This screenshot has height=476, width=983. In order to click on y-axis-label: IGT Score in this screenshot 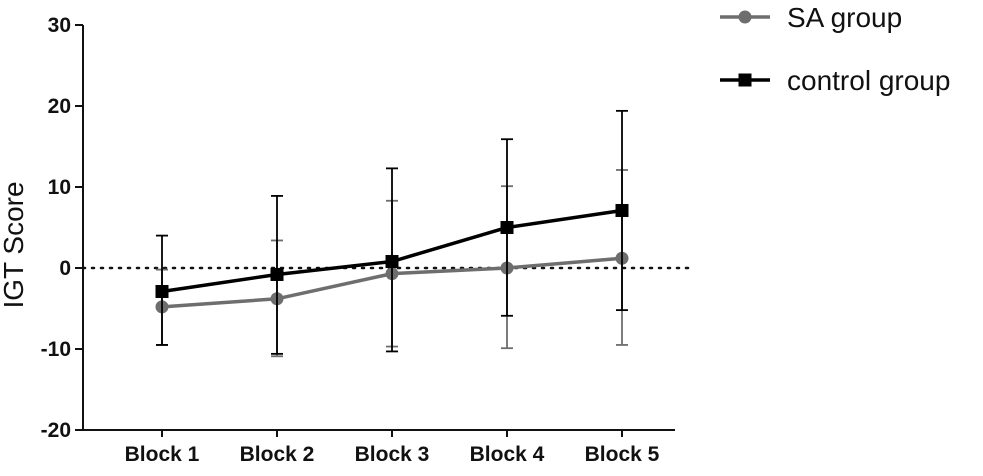, I will do `click(14, 244)`.